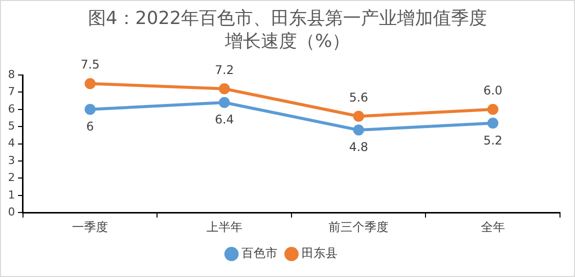 Image resolution: width=575 pixels, height=277 pixels. I want to click on y-tick-label: 6, so click(11, 109).